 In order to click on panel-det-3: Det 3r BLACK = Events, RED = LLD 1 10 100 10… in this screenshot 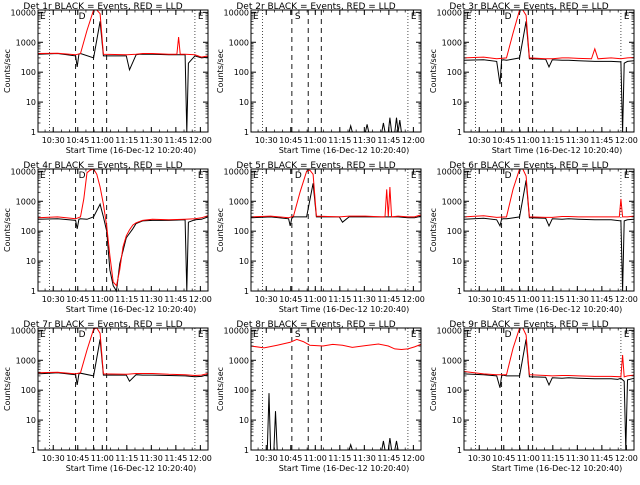, I will do `click(533, 78)`.